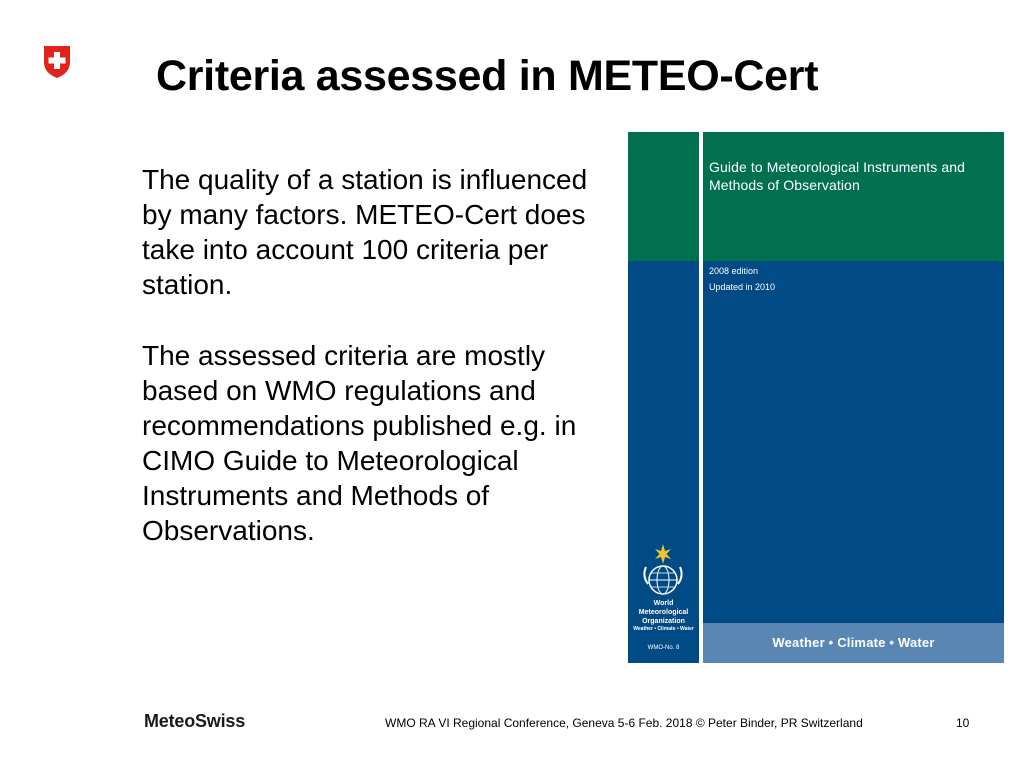 The width and height of the screenshot is (1024, 768). I want to click on book-tagline: Weather • Climate • Water, so click(853, 642).